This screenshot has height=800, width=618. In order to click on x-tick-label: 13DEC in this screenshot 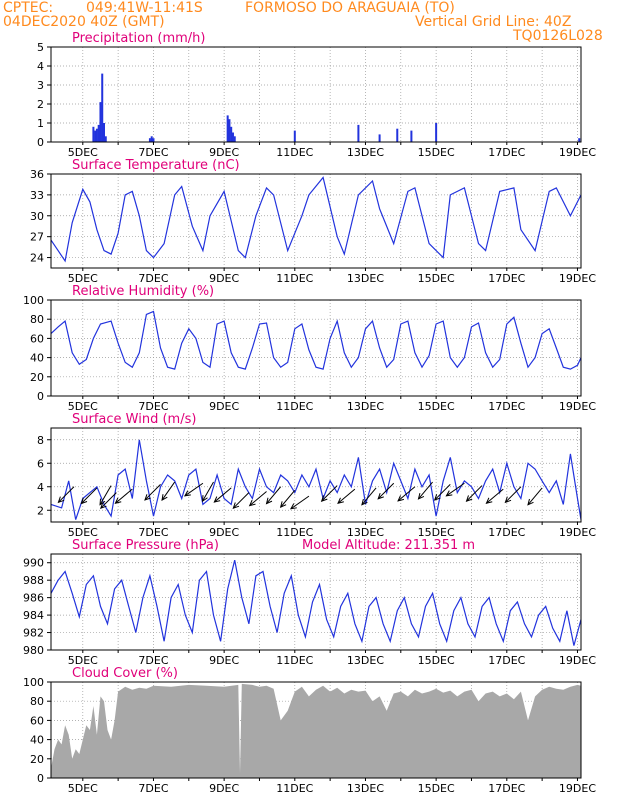, I will do `click(365, 532)`.